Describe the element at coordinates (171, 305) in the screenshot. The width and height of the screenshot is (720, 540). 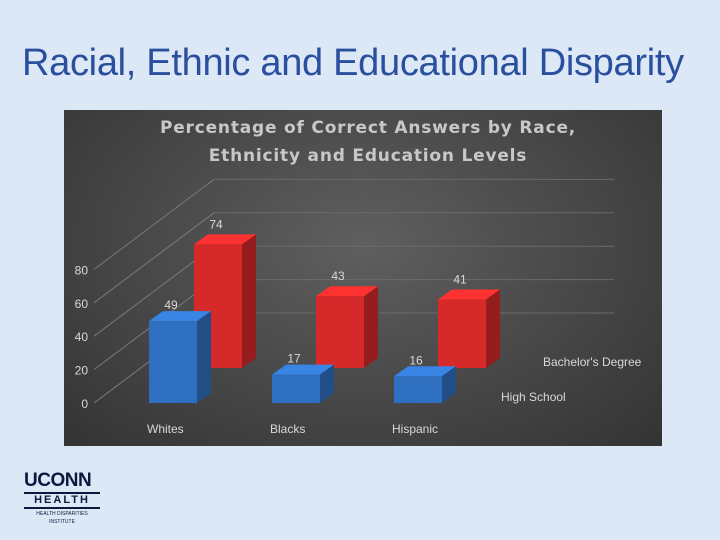
I see `data-label-high-school: 49` at that location.